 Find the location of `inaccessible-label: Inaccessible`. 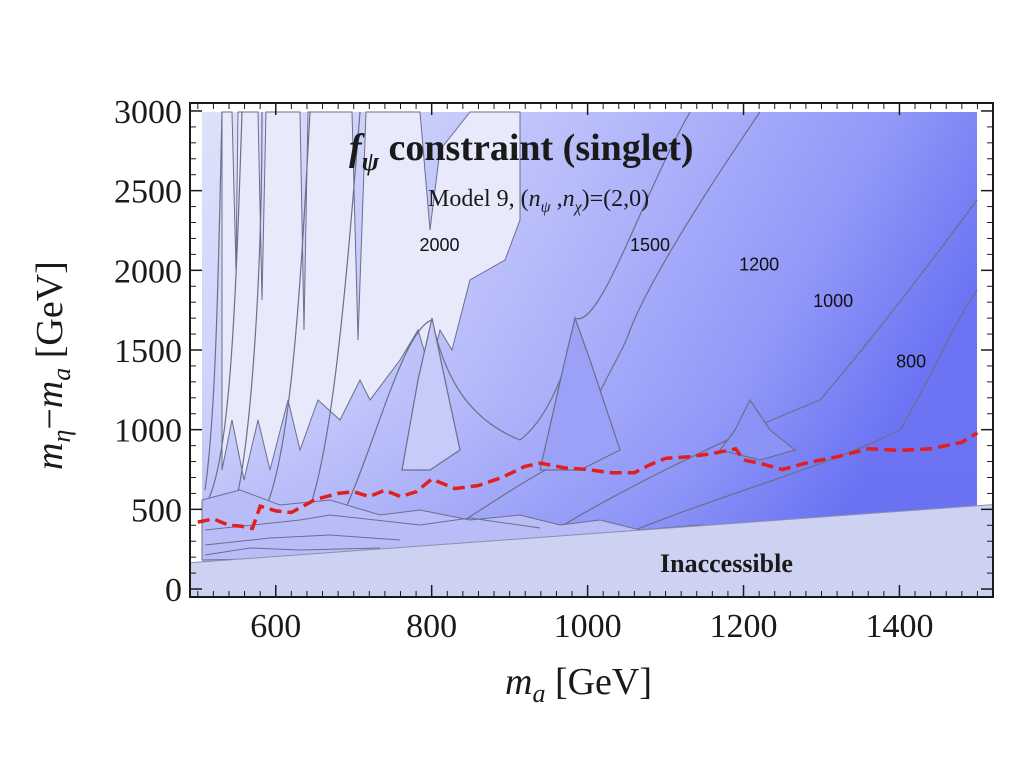

inaccessible-label: Inaccessible is located at coordinates (726, 563).